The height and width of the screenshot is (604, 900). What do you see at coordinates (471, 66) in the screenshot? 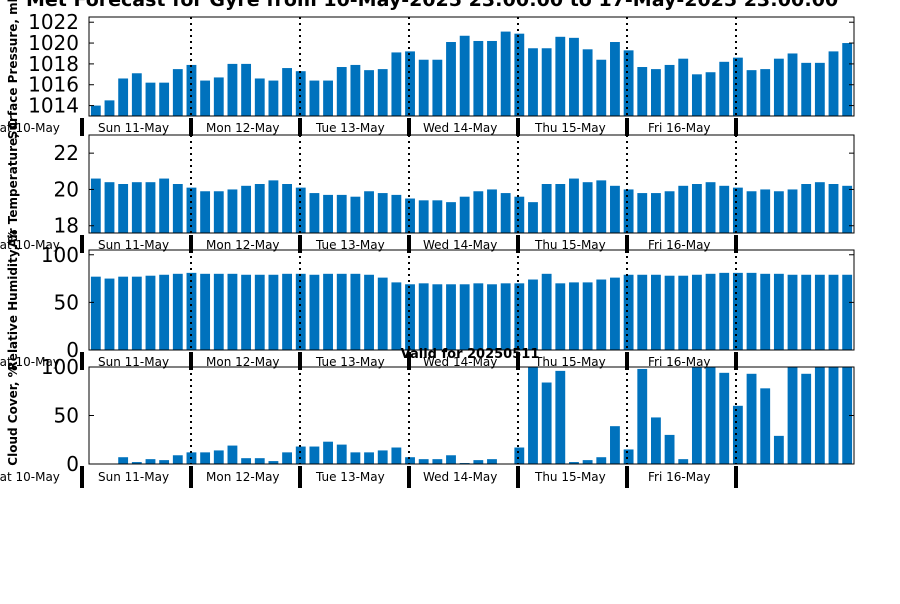
I see `axes-frame` at bounding box center [471, 66].